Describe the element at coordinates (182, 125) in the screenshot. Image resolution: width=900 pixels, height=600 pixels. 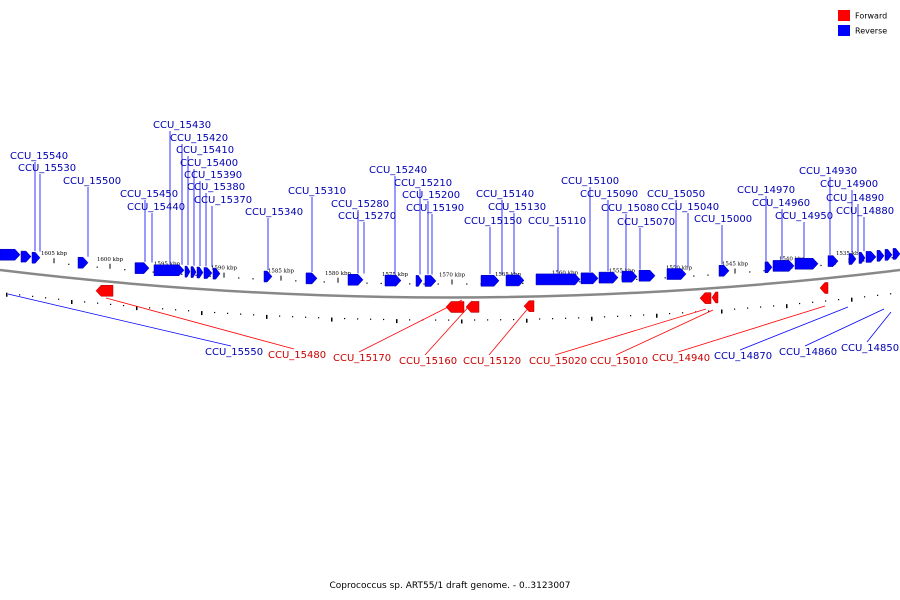
I see `reverse-gene-label: CCU_15430` at that location.